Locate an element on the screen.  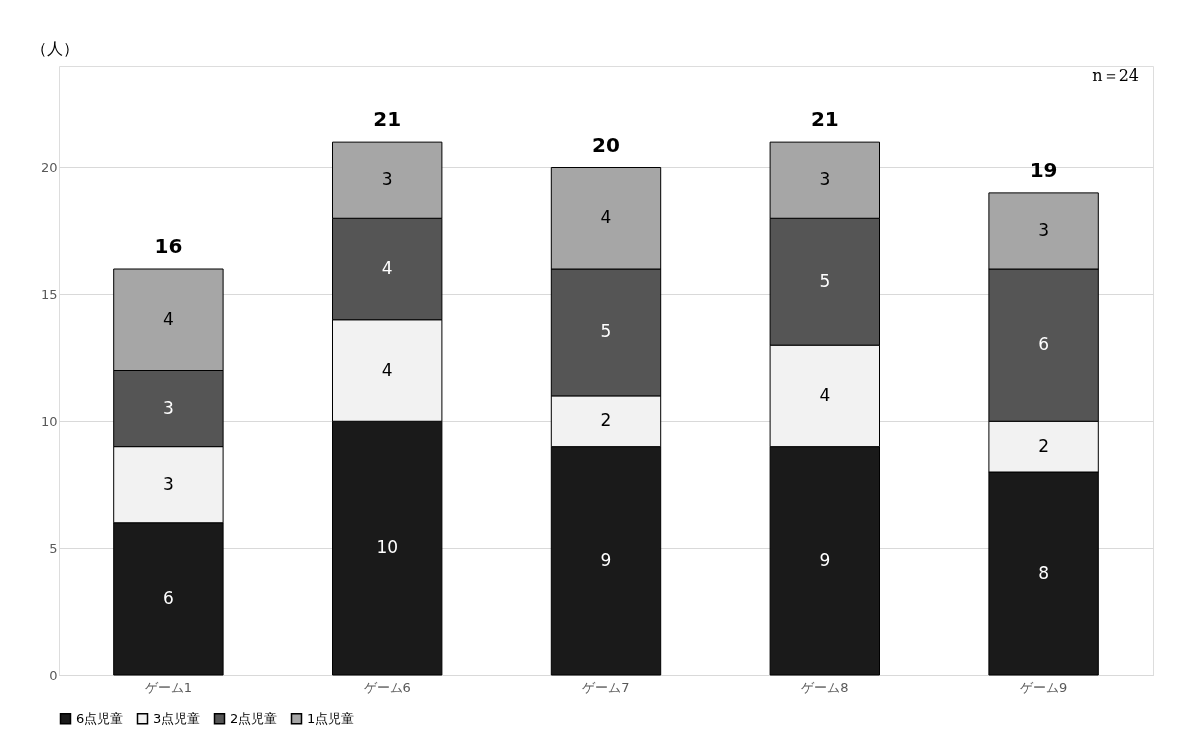
data-label: 10 is located at coordinates (387, 547).